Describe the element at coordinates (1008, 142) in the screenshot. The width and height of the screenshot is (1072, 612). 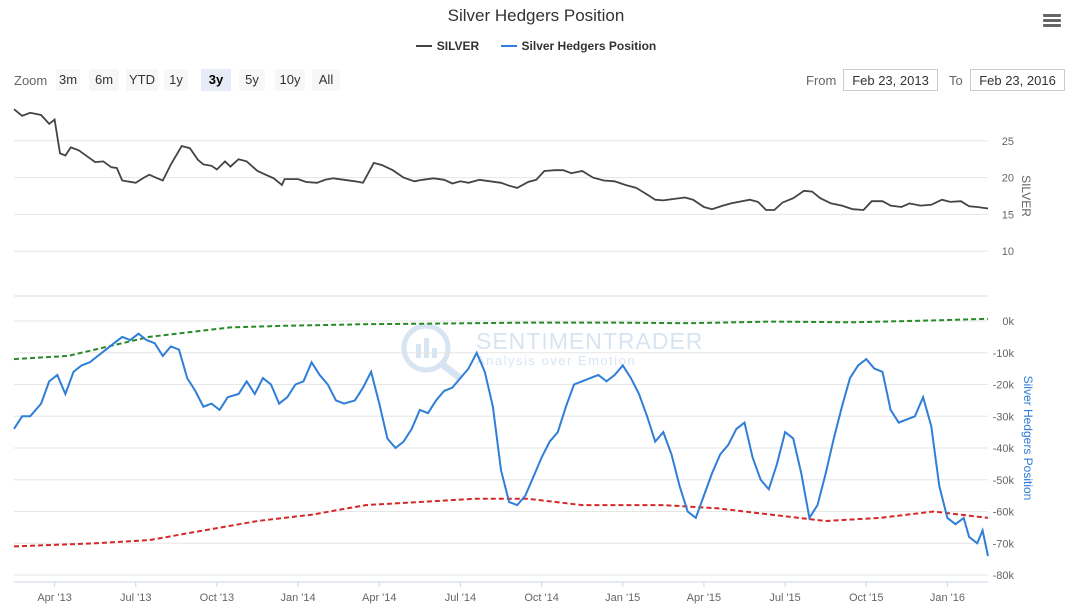
I see `silver-tick-label: 25` at that location.